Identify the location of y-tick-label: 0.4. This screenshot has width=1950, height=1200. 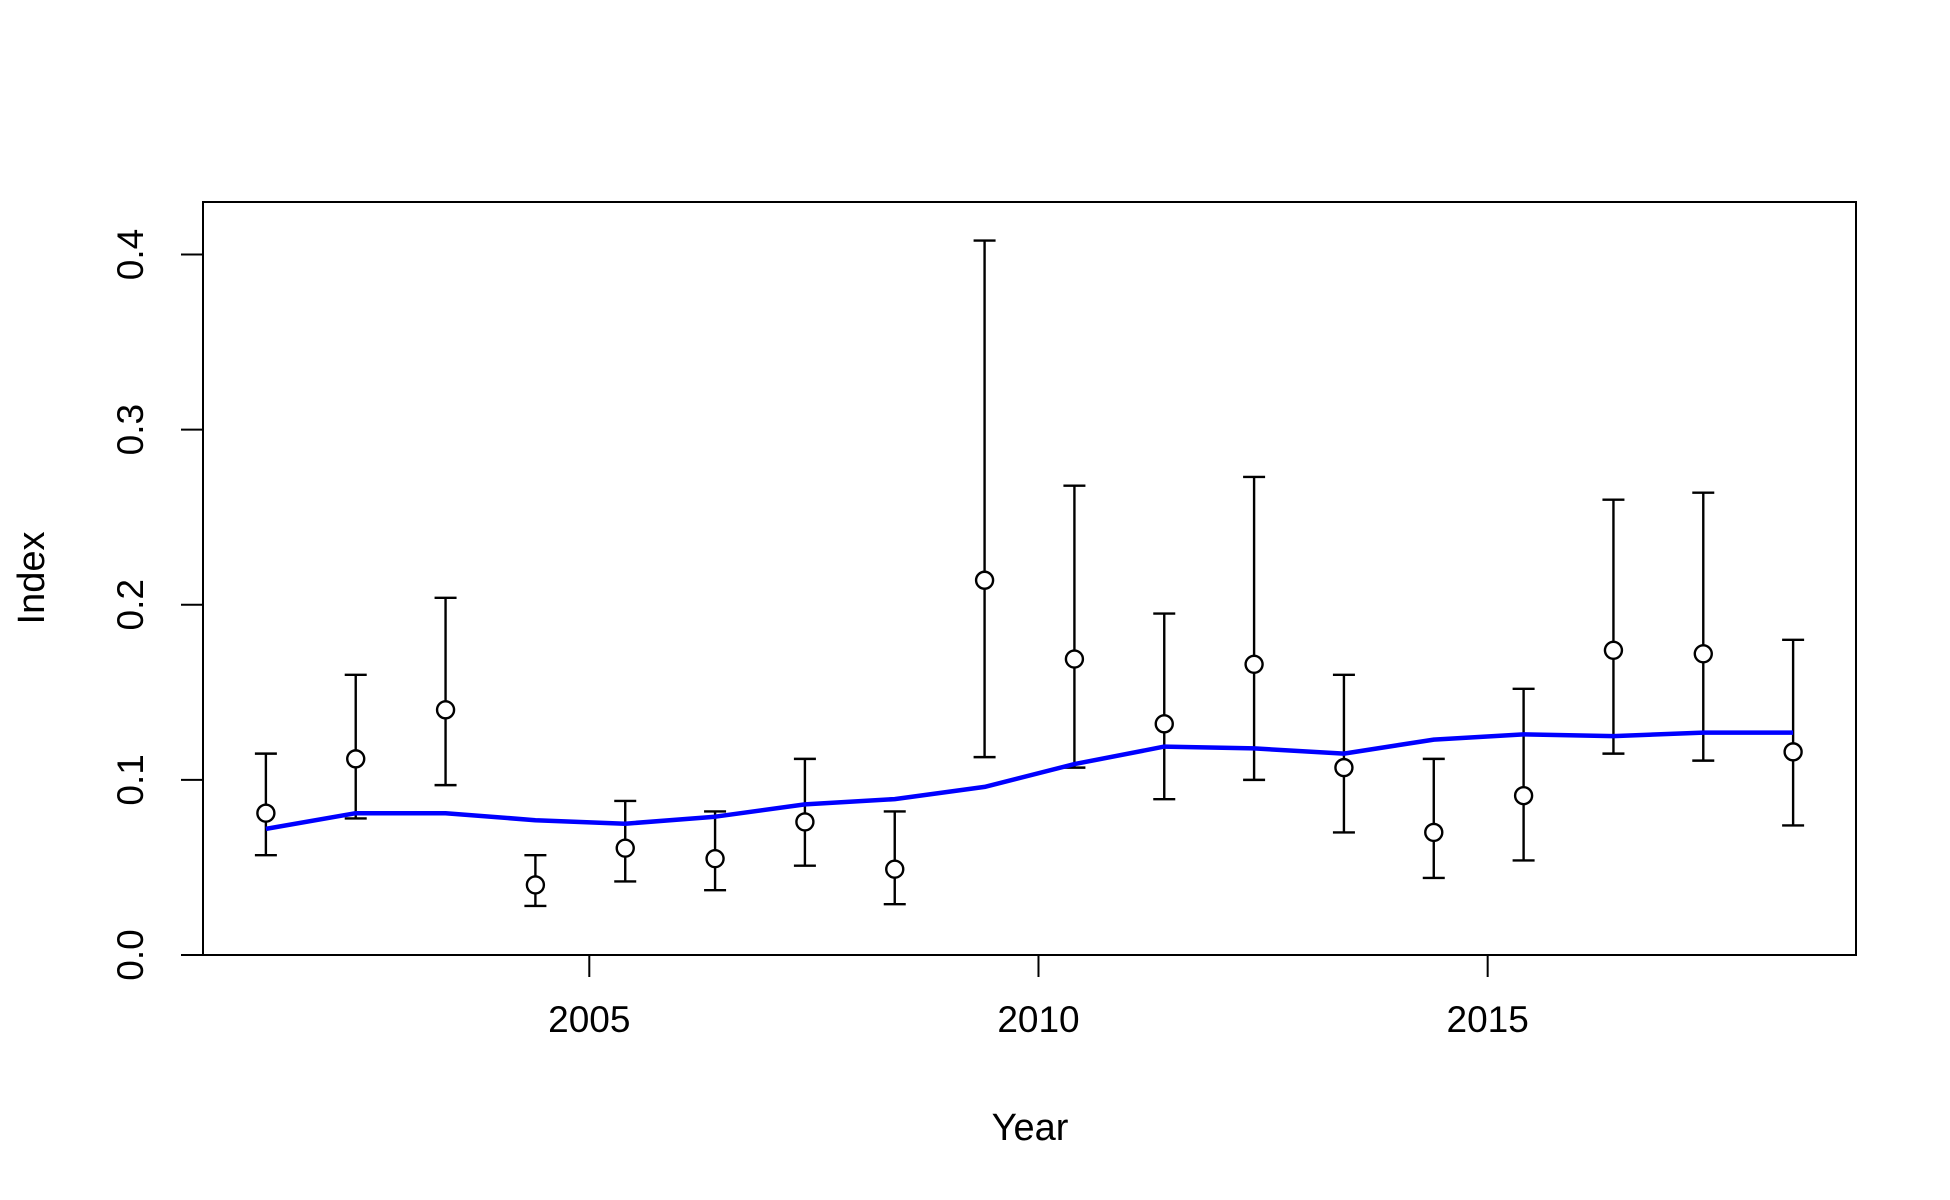
(130, 254).